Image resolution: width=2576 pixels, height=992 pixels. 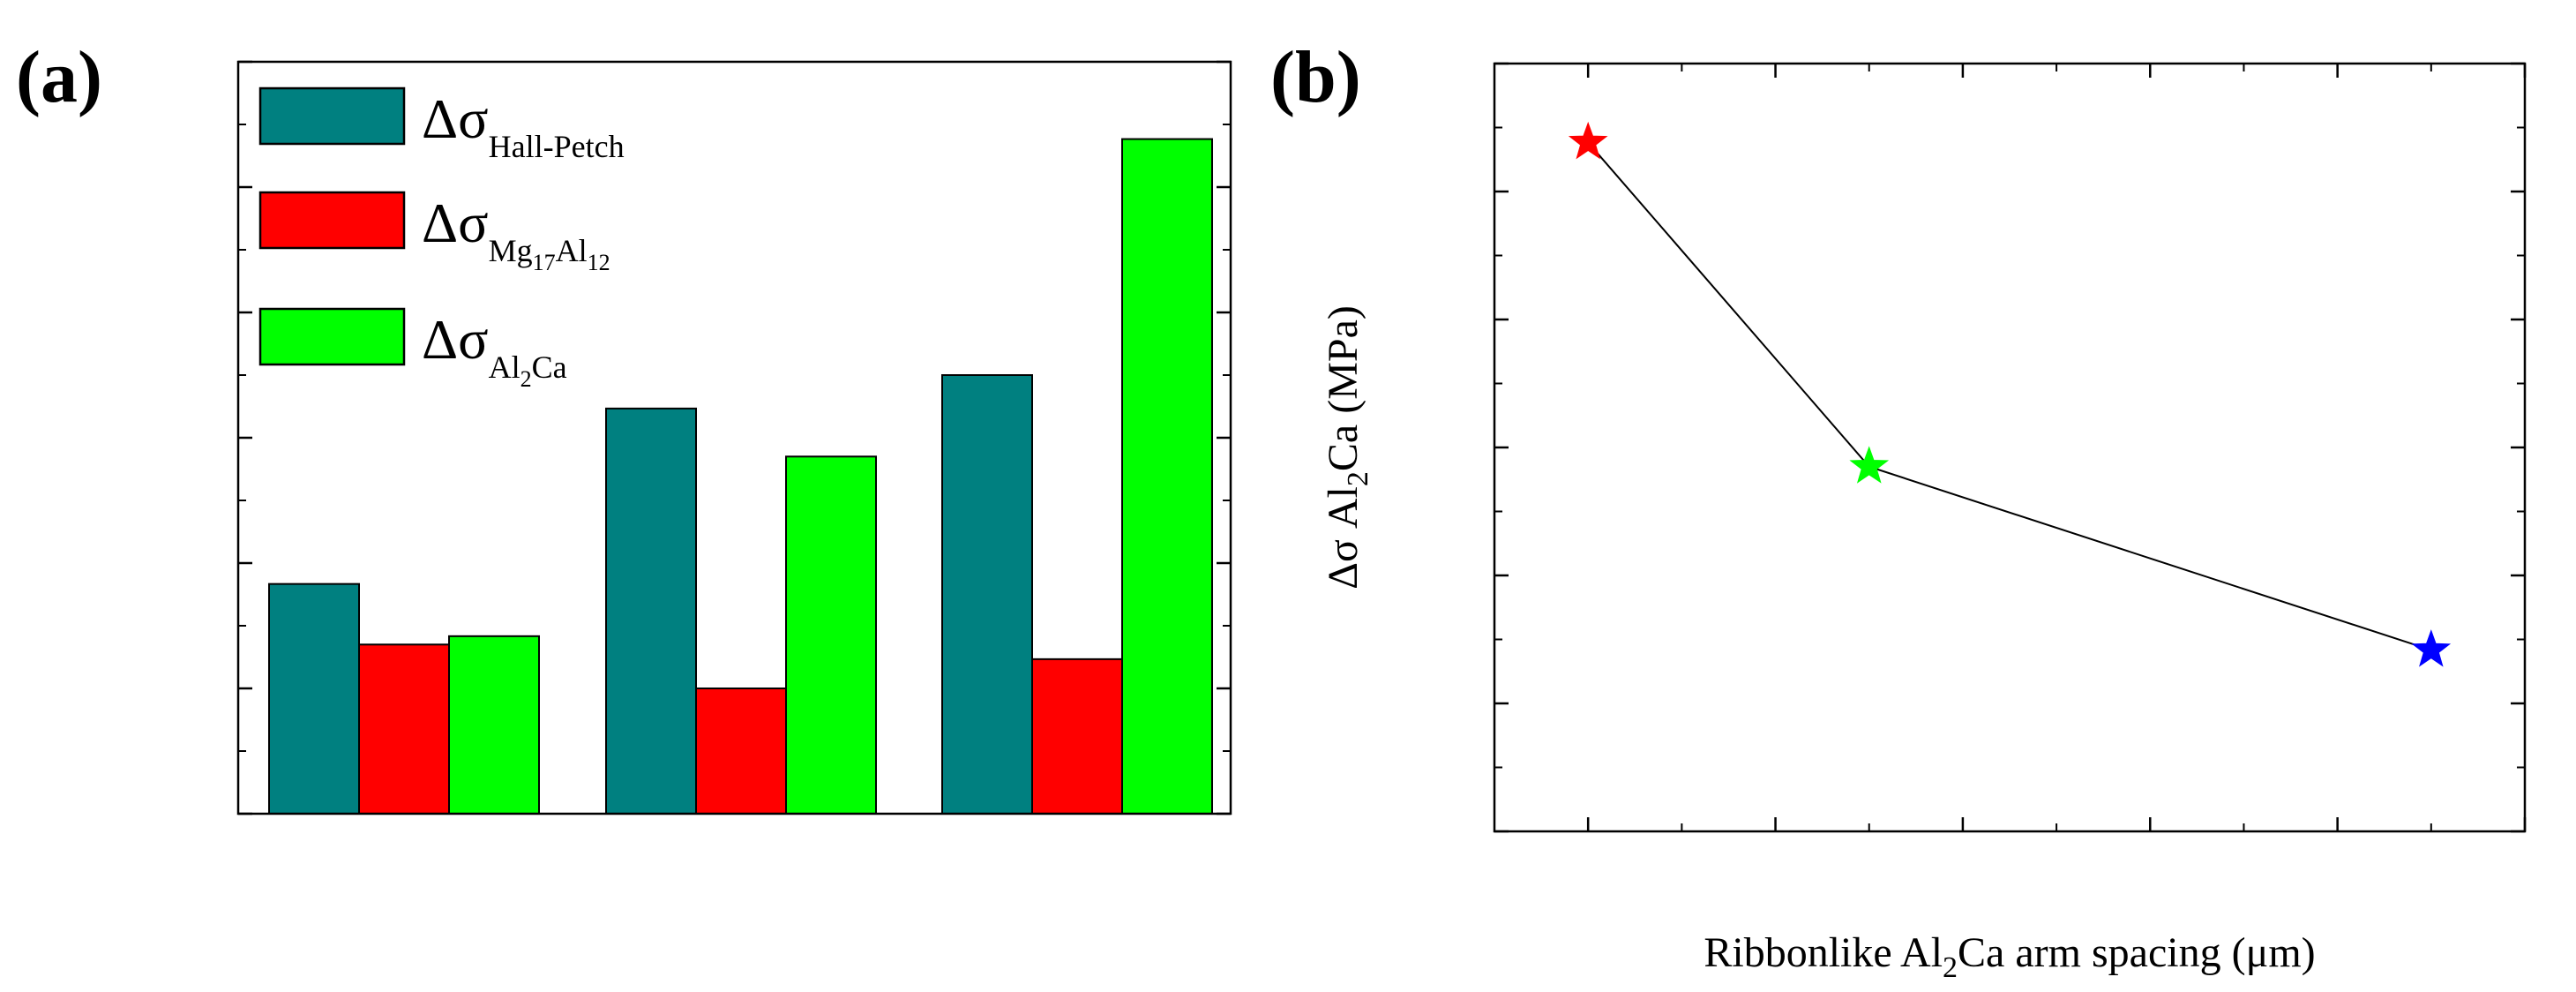 I want to click on panel-a-label: (a), so click(x=59, y=77).